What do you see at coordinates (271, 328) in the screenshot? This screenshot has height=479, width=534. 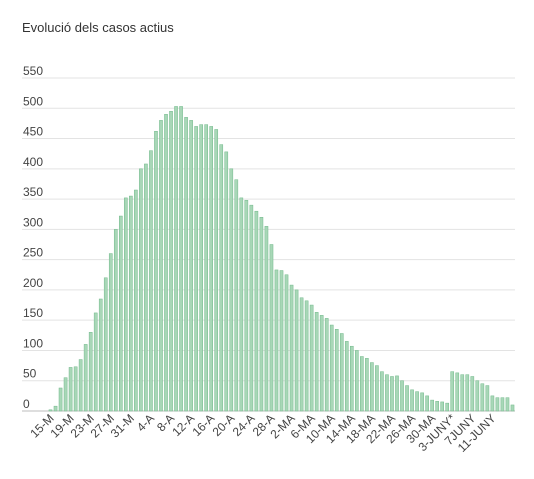 I see `bar-28-A` at bounding box center [271, 328].